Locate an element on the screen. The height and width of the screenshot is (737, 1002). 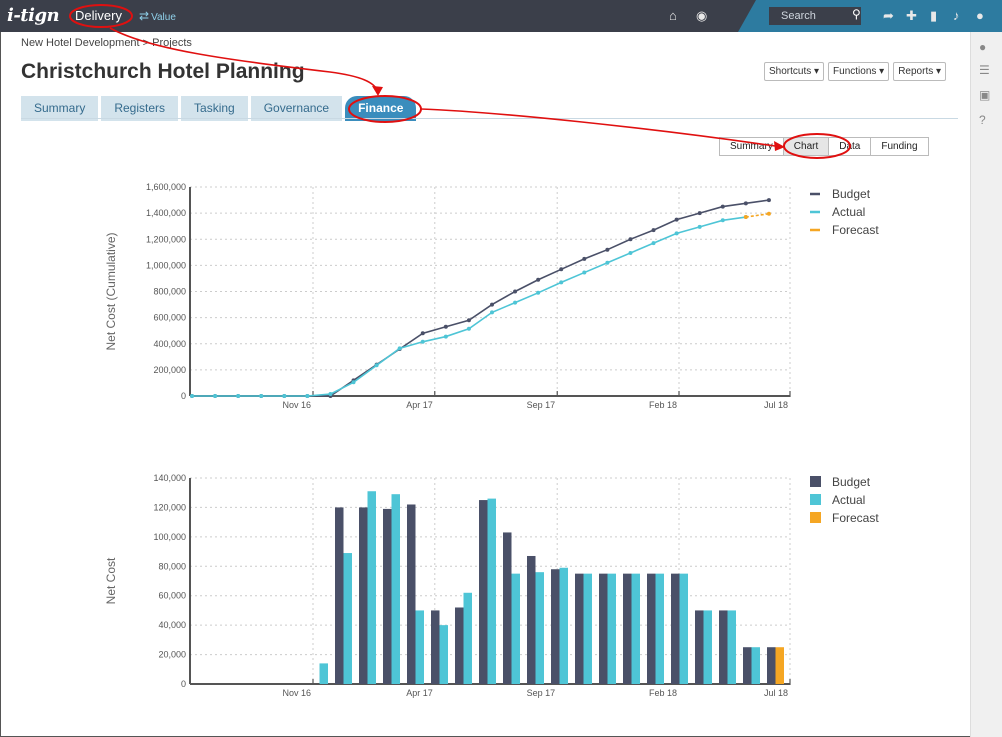
y-tick-label: 140,000 is located at coordinates (169, 478).